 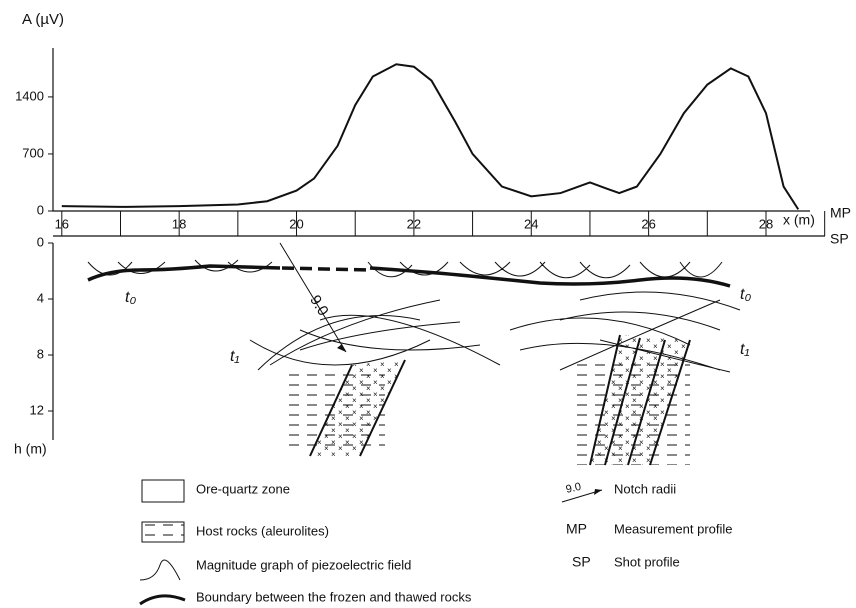 What do you see at coordinates (673, 528) in the screenshot?
I see `legend-label: Measurement profile` at bounding box center [673, 528].